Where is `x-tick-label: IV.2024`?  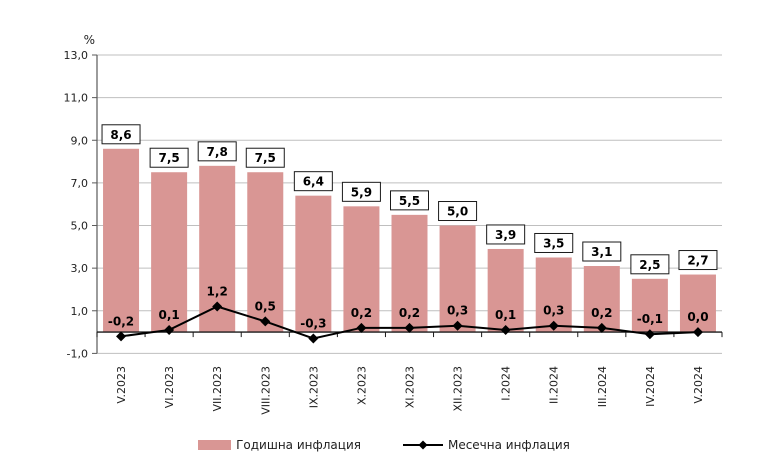 x-tick-label: IV.2024 is located at coordinates (650, 386).